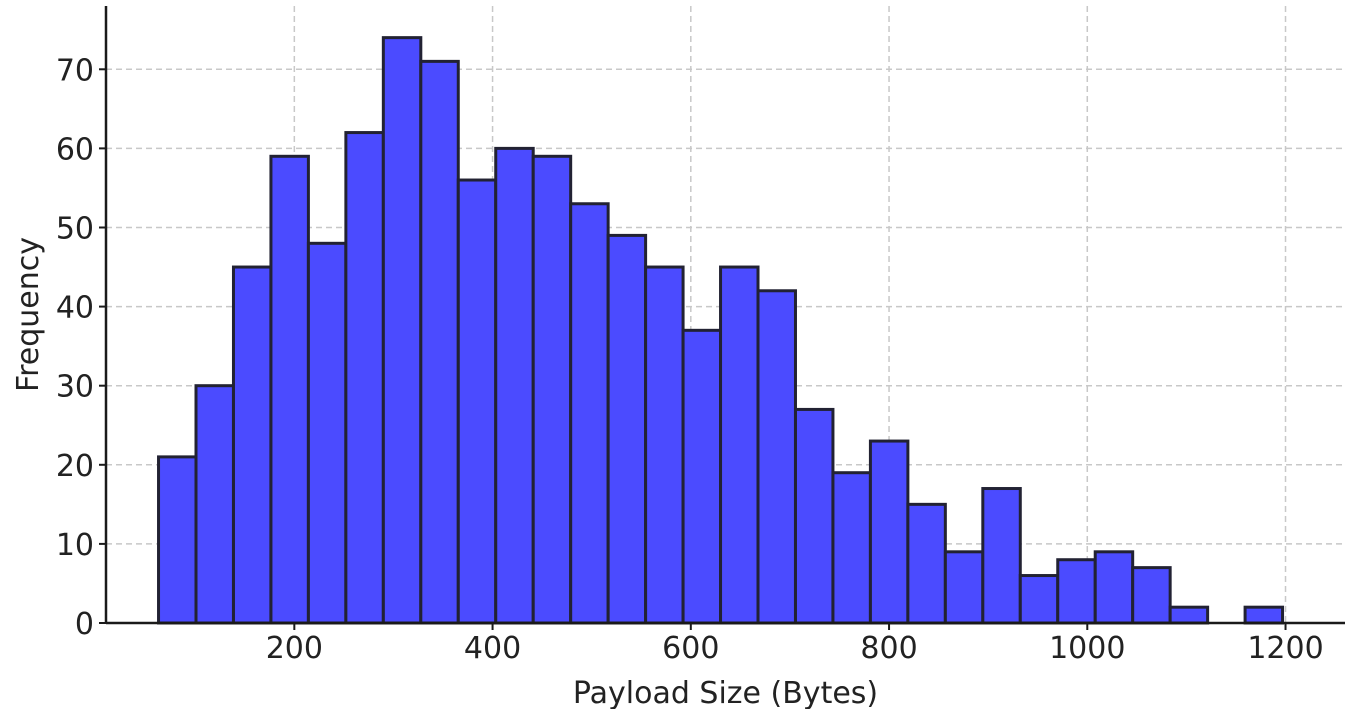  Describe the element at coordinates (84, 624) in the screenshot. I see `y-tick-label: 0` at that location.